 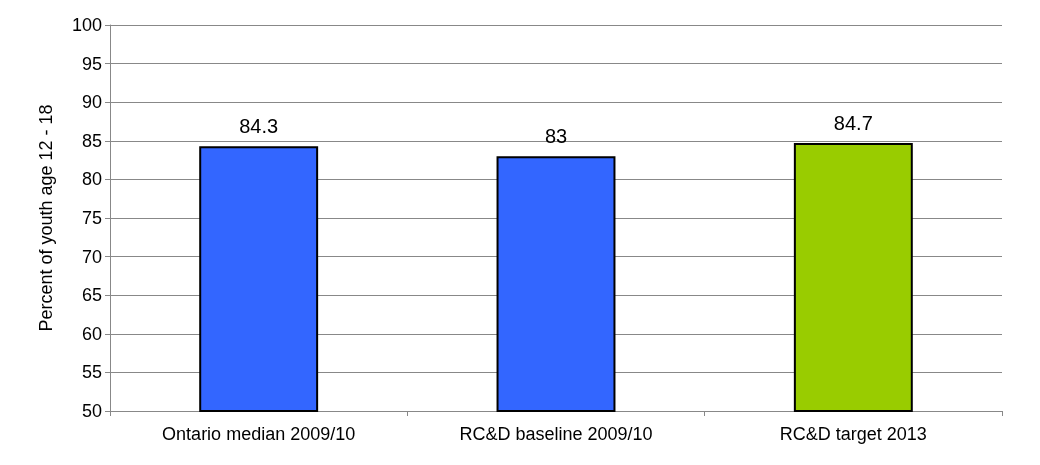 What do you see at coordinates (46, 218) in the screenshot?
I see `y-axis-title: Percent of youth age 12 - 18` at bounding box center [46, 218].